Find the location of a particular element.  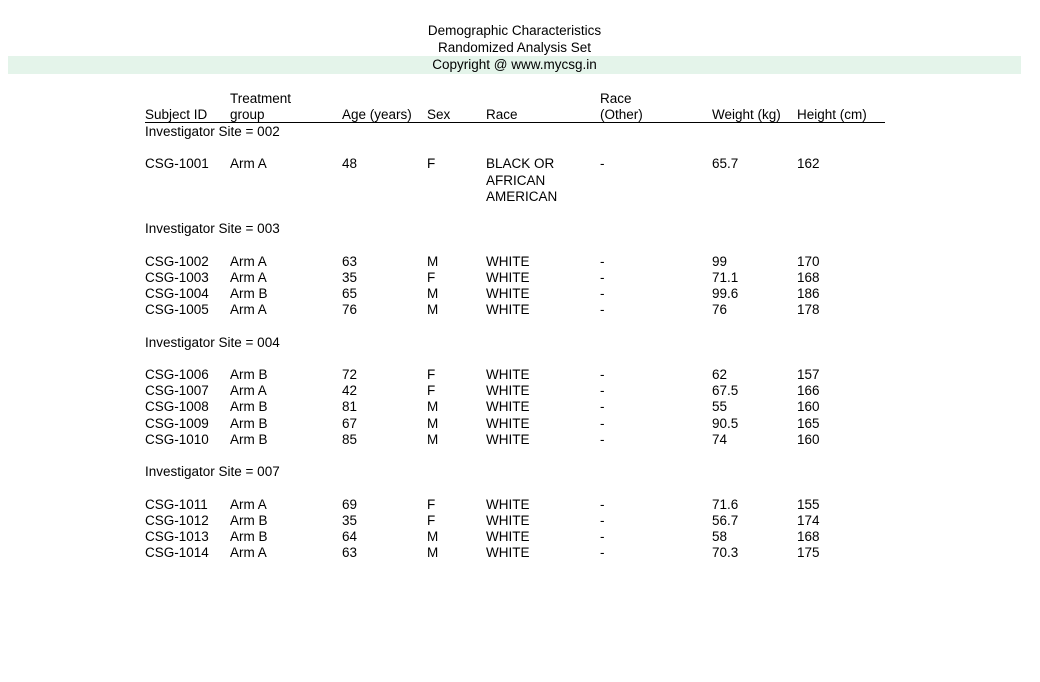

cell-height: 166 is located at coordinates (808, 391).